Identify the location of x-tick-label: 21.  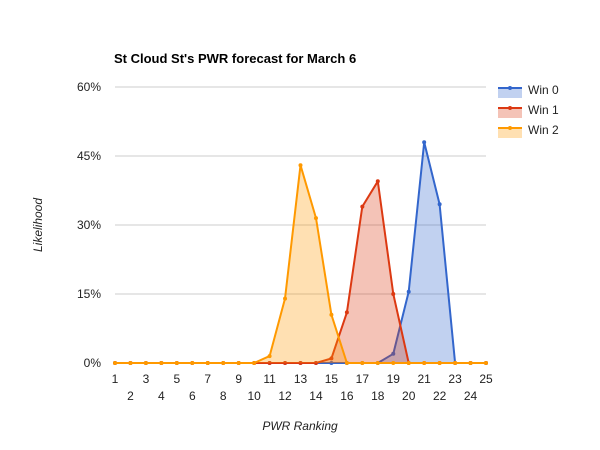
(424, 379).